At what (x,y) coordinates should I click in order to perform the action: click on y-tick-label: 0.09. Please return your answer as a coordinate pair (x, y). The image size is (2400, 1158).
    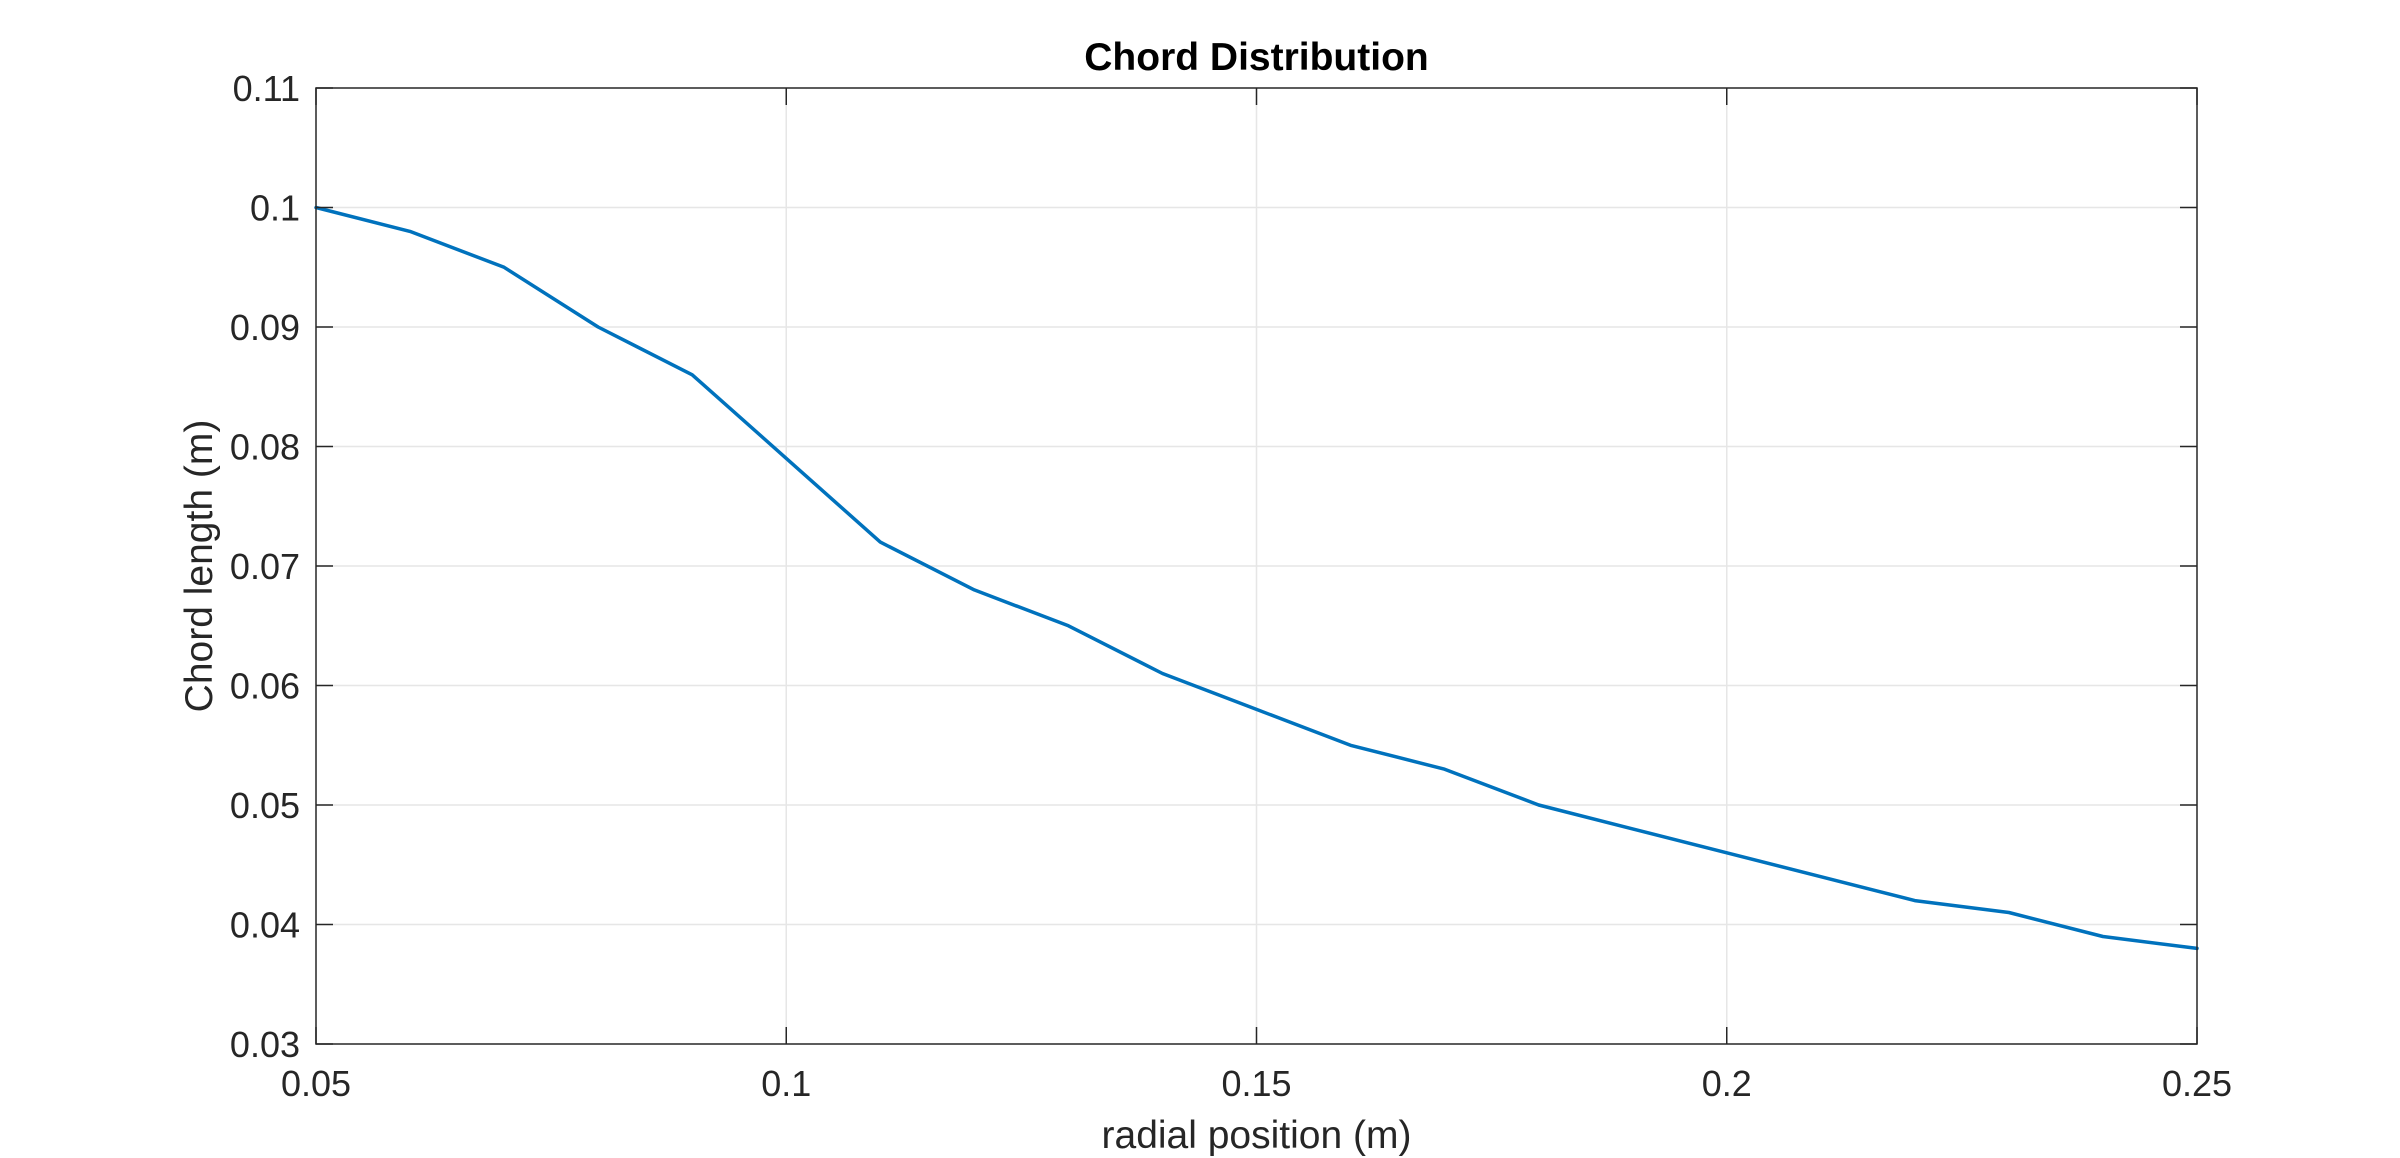
    Looking at the image, I should click on (265, 327).